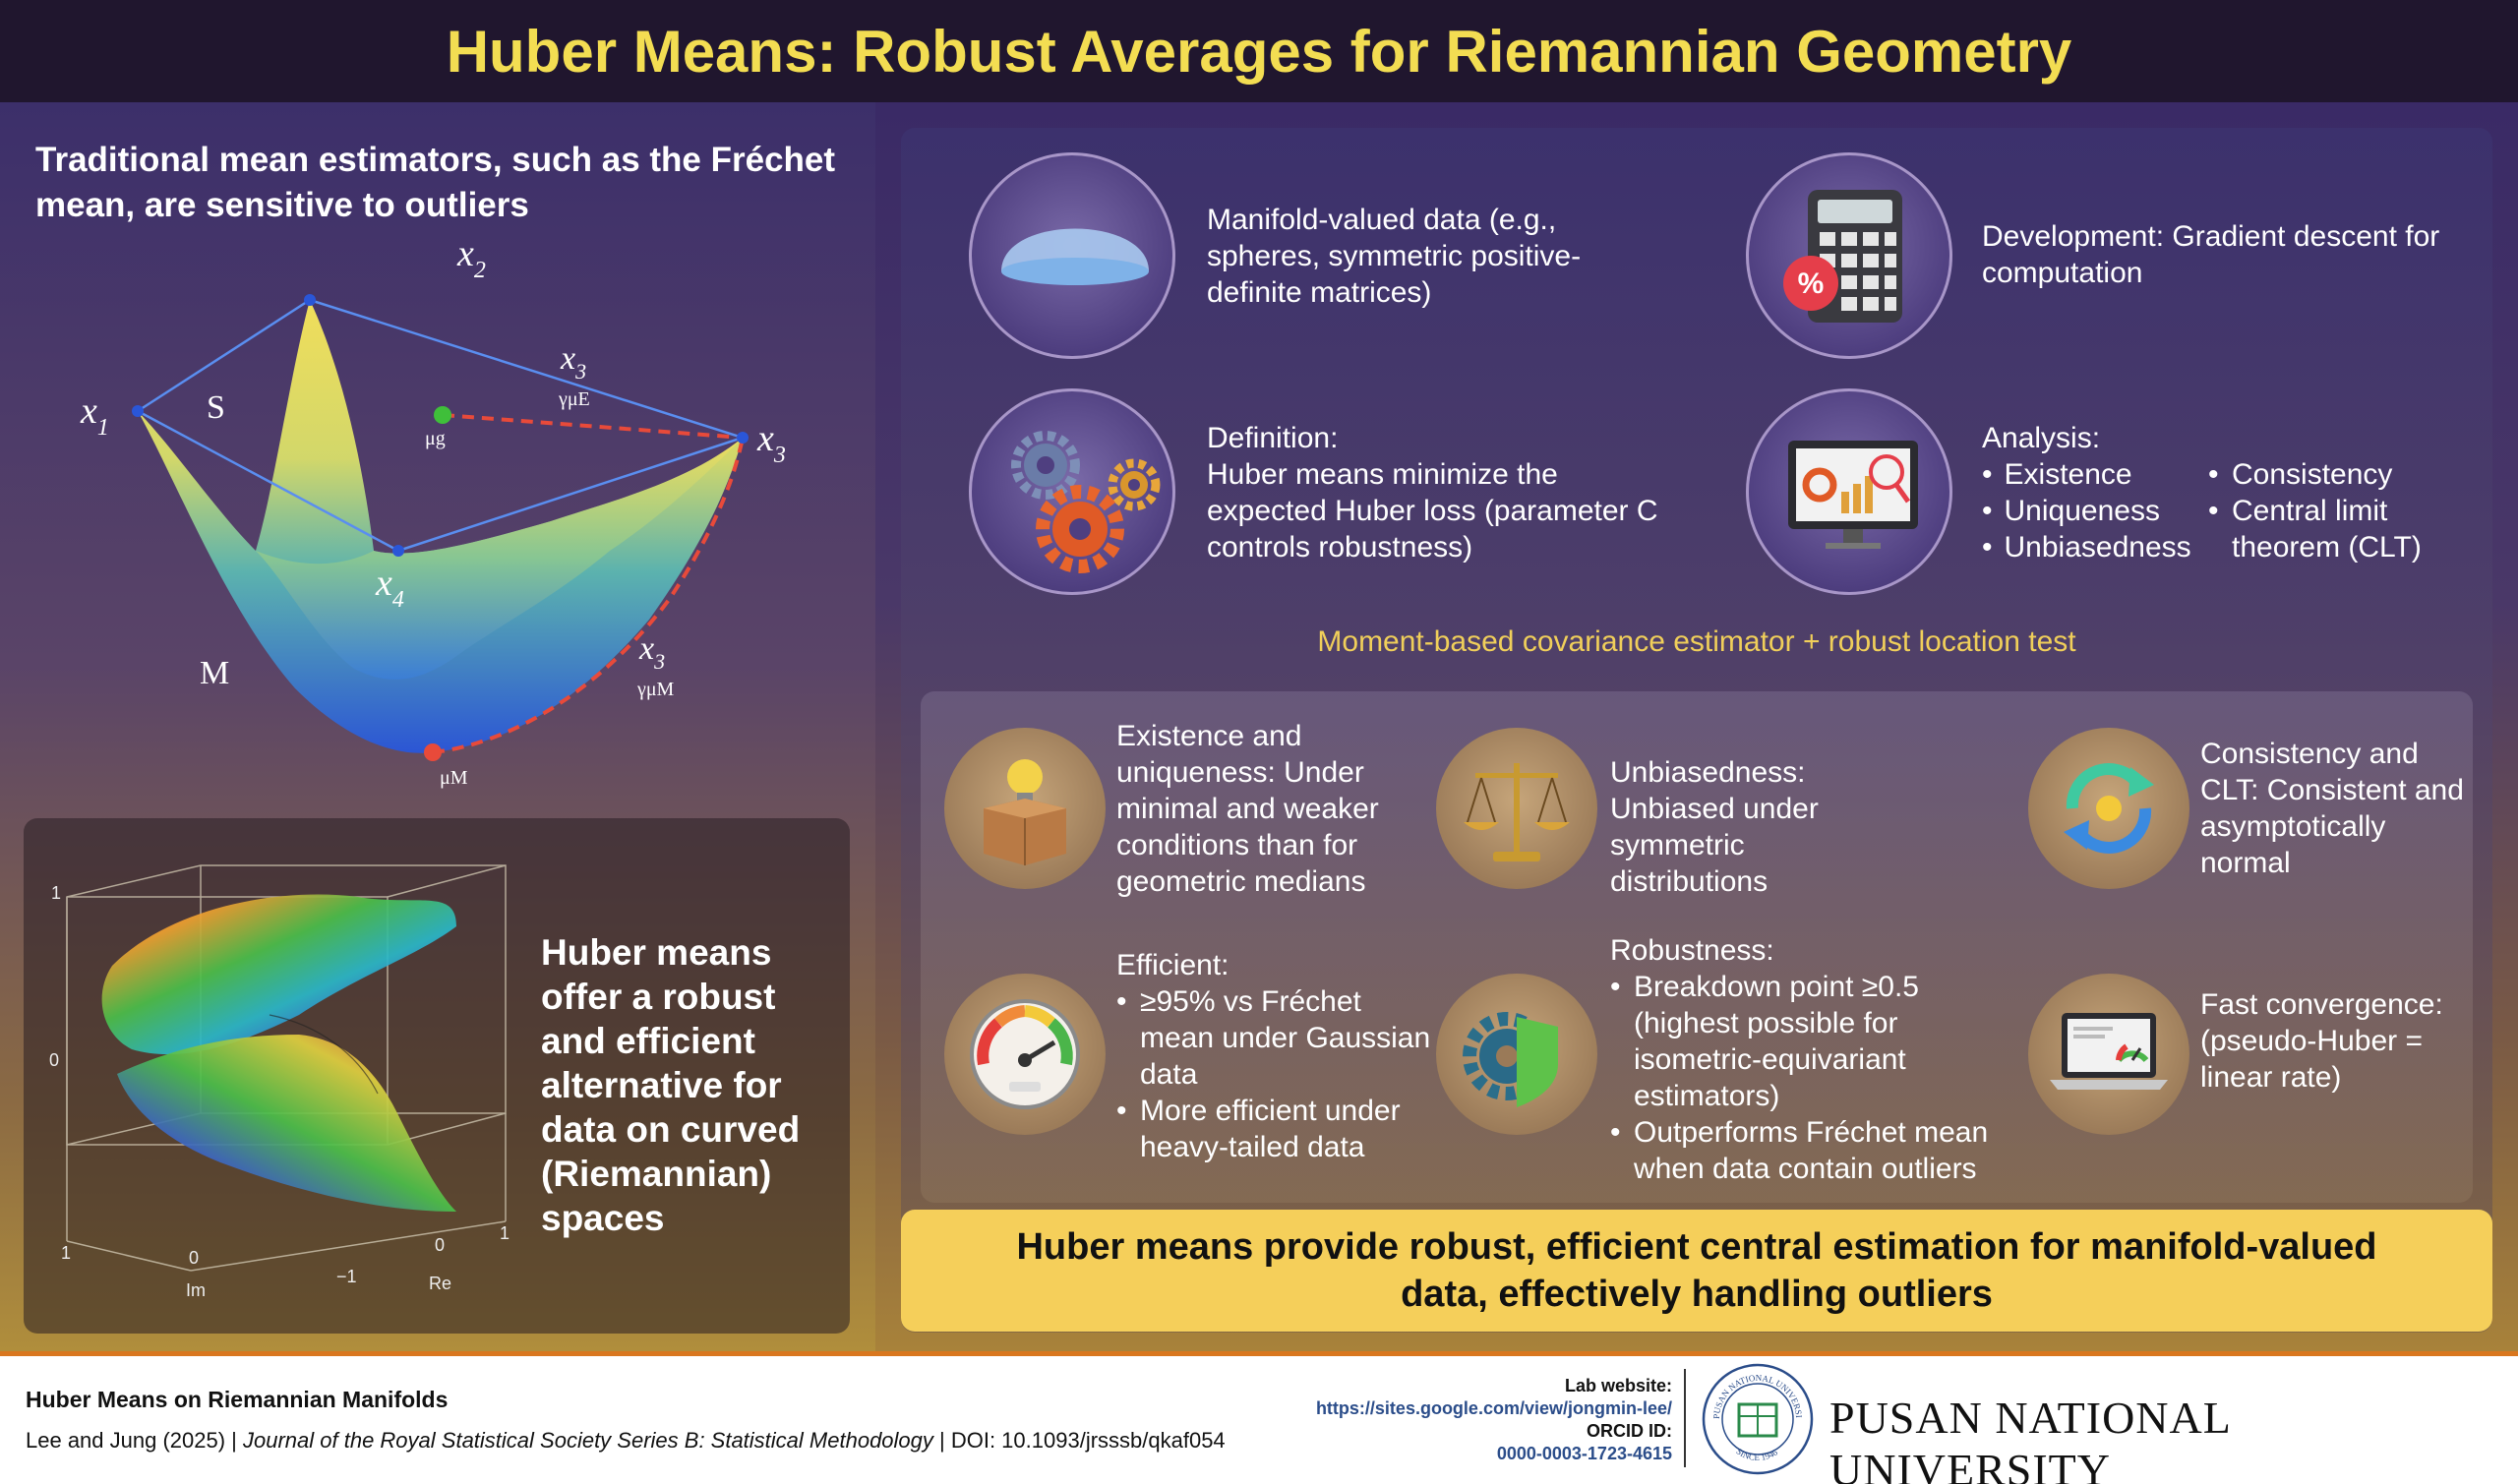 The width and height of the screenshot is (2518, 1484). I want to click on tick-re-0: 0, so click(440, 1245).